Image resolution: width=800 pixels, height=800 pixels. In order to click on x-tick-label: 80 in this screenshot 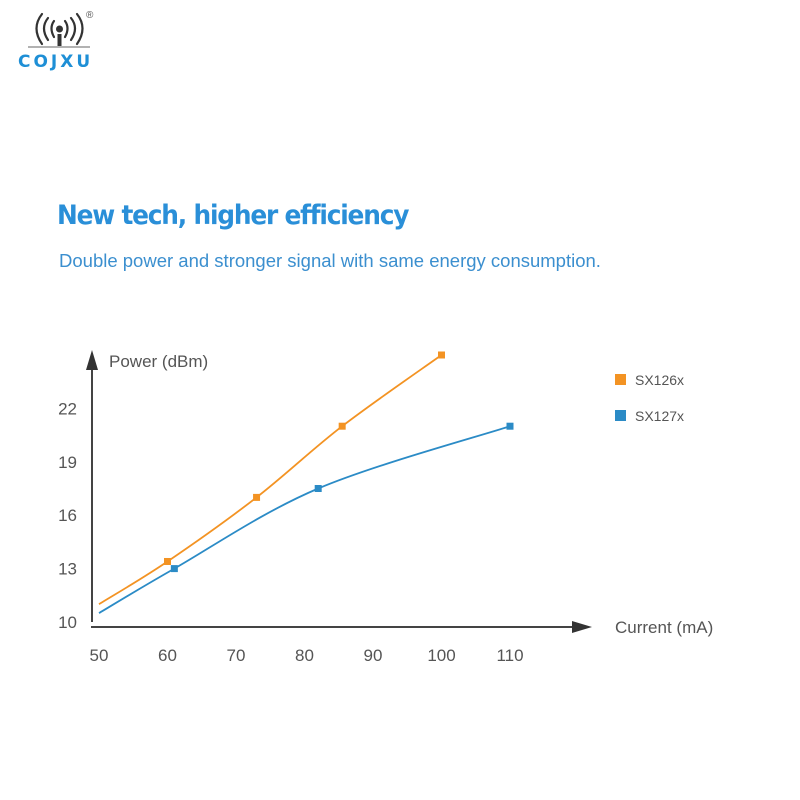, I will do `click(304, 655)`.